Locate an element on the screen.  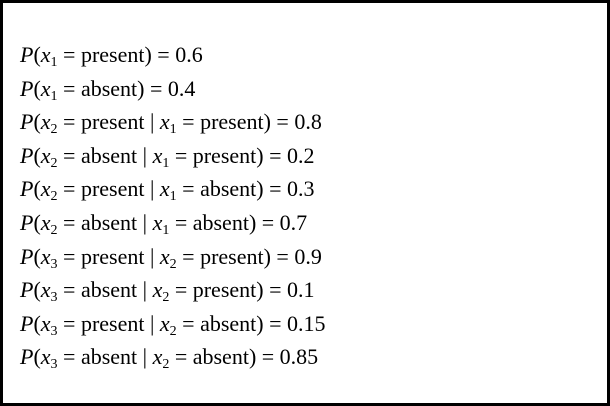
probability-line: P(x3 = present | x2 = present) = 0.9 is located at coordinates (173, 257).